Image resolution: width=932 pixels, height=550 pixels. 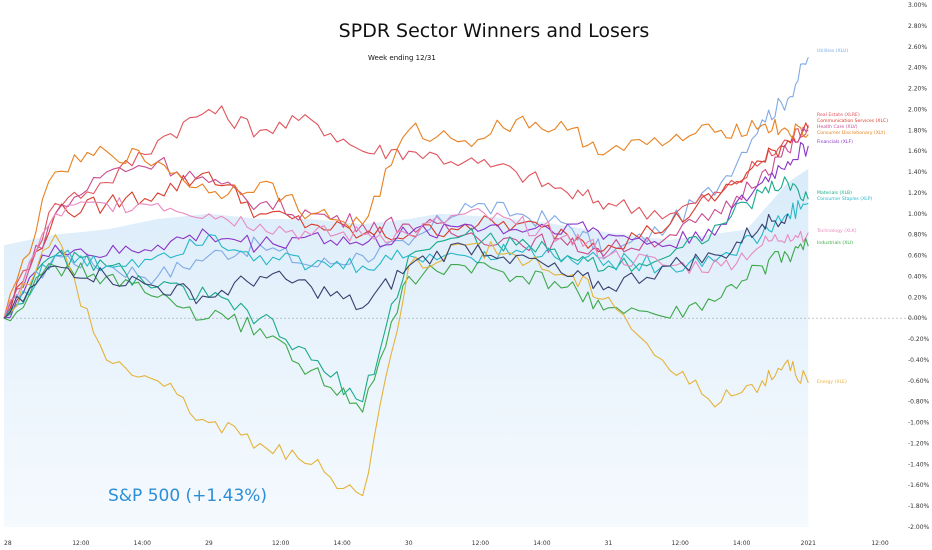 What do you see at coordinates (917, 68) in the screenshot?
I see `y-tick-label: 2.40%` at bounding box center [917, 68].